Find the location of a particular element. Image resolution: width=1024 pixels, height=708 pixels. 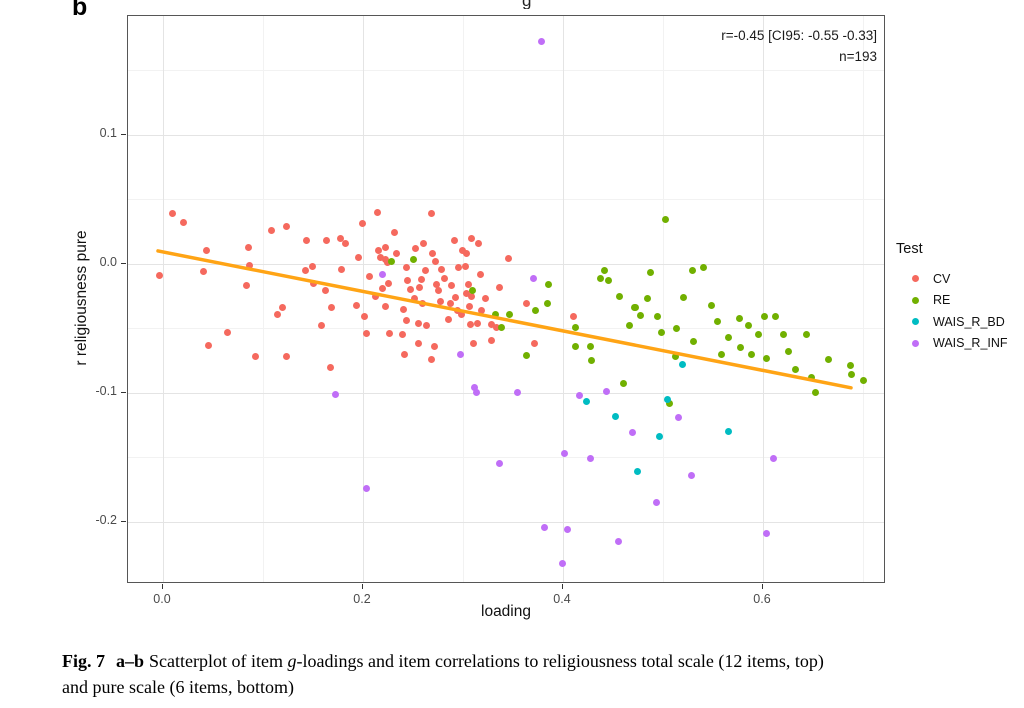

stats-annotation: r=-0.45 [CI95: -0.55 -0.33] n=193 is located at coordinates (799, 46).